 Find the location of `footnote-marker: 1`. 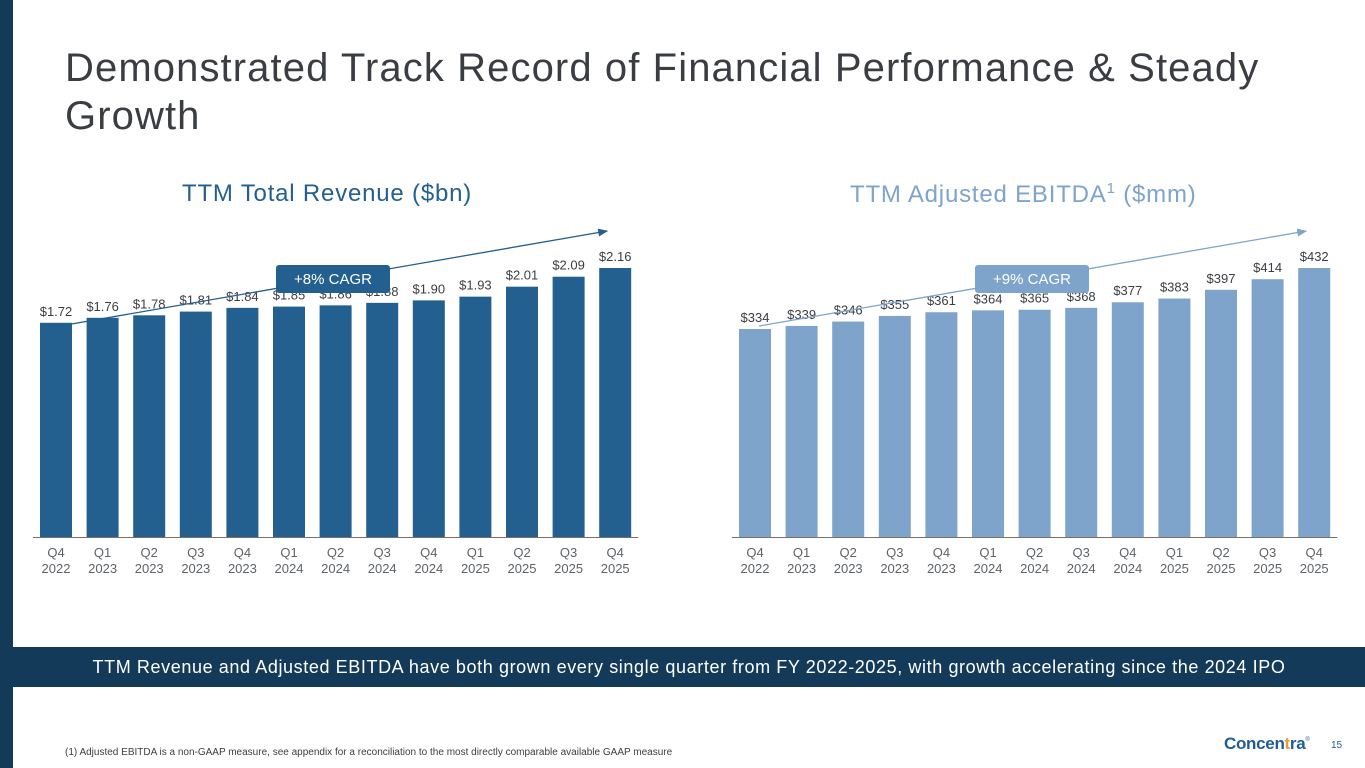

footnote-marker: 1 is located at coordinates (1111, 188).